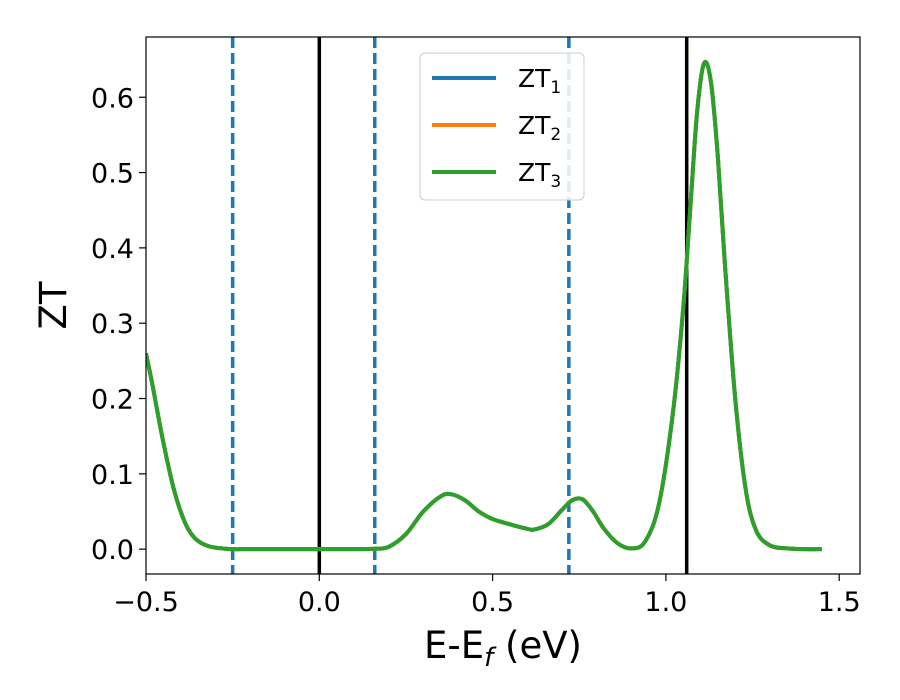 The width and height of the screenshot is (900, 700). I want to click on legend: ZT1 ZT2 ZT3, so click(502, 126).